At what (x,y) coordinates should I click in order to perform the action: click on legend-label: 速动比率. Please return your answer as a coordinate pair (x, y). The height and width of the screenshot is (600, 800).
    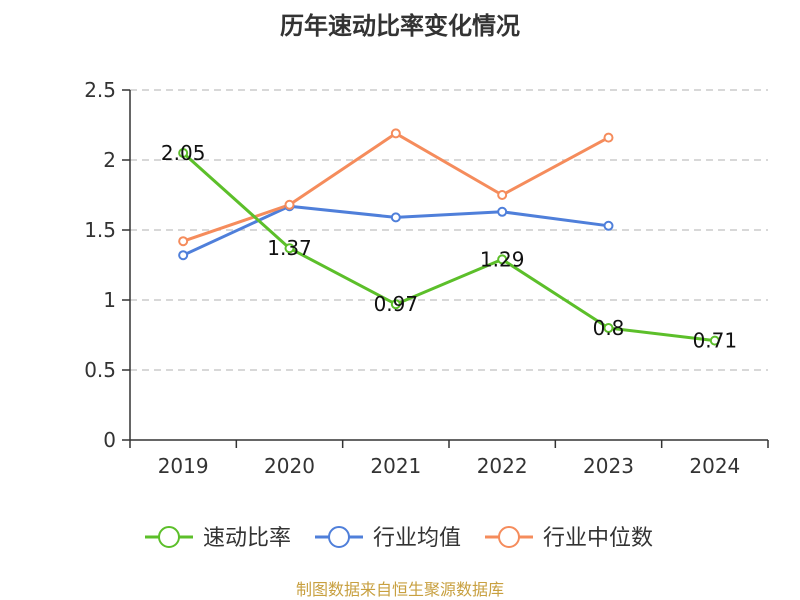
    Looking at the image, I should click on (247, 538).